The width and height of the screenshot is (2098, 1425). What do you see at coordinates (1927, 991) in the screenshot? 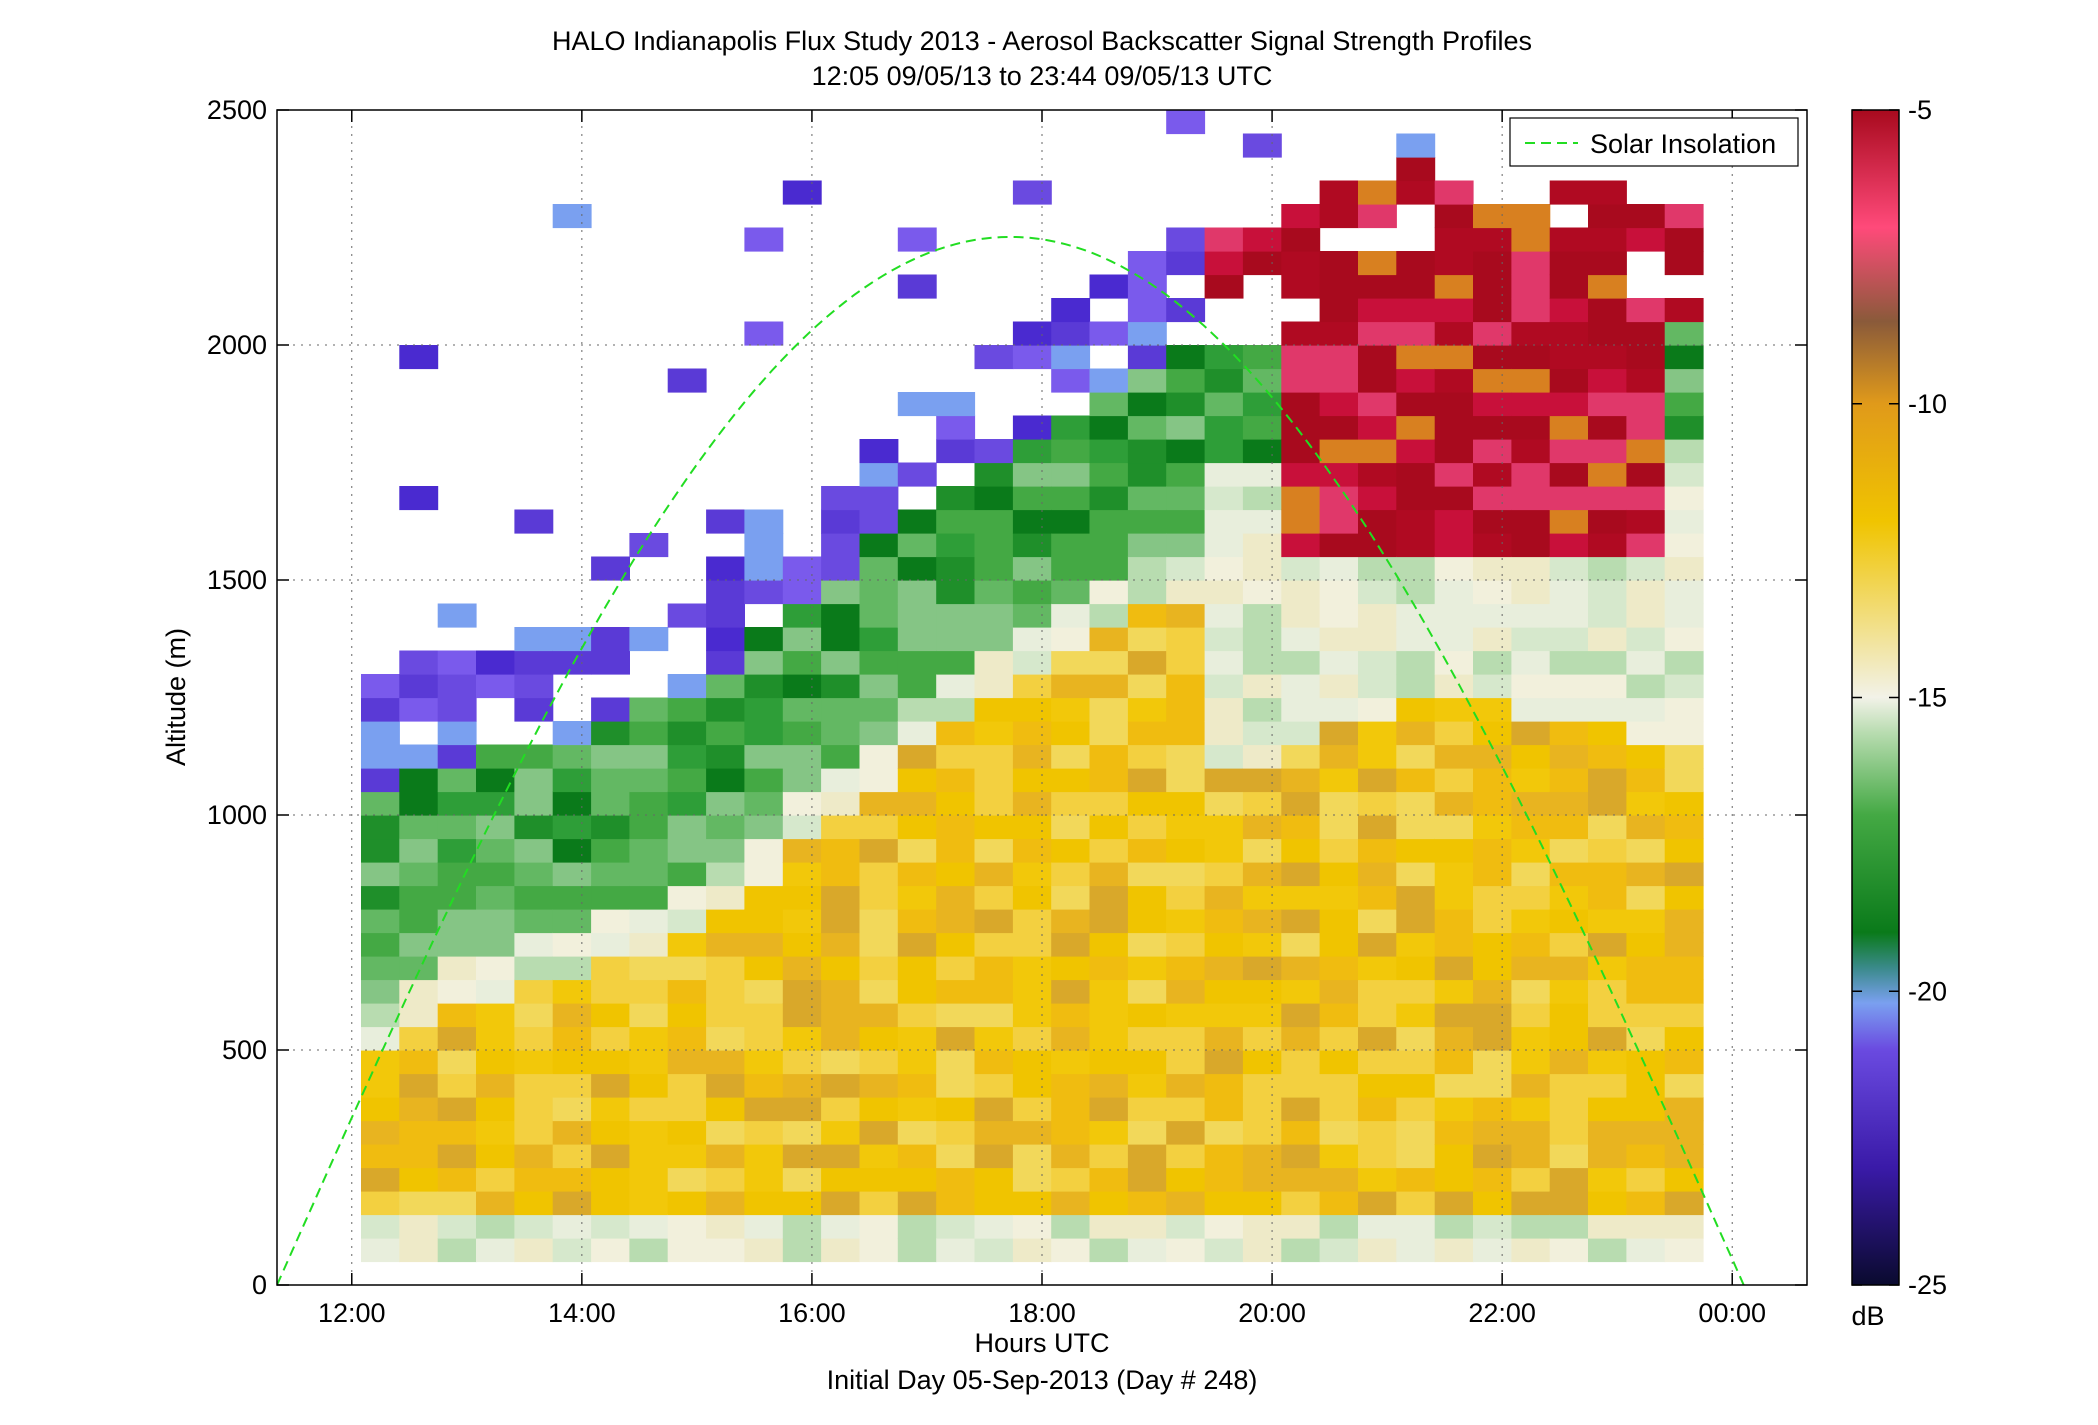
I see `colorbar-tick-label: -20` at bounding box center [1927, 991].